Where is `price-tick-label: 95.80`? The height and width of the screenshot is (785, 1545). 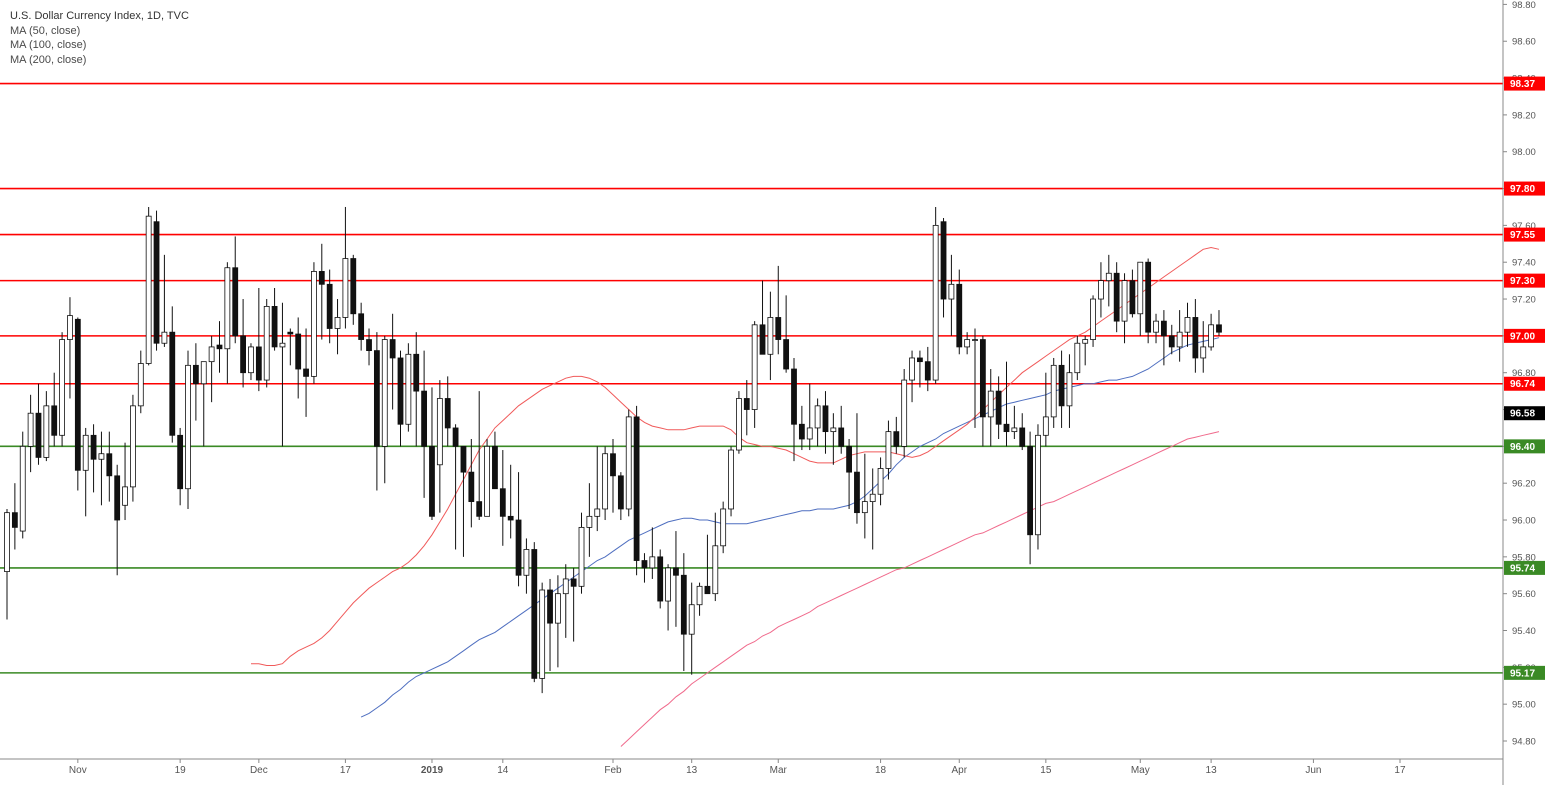
price-tick-label: 95.80 is located at coordinates (1524, 557).